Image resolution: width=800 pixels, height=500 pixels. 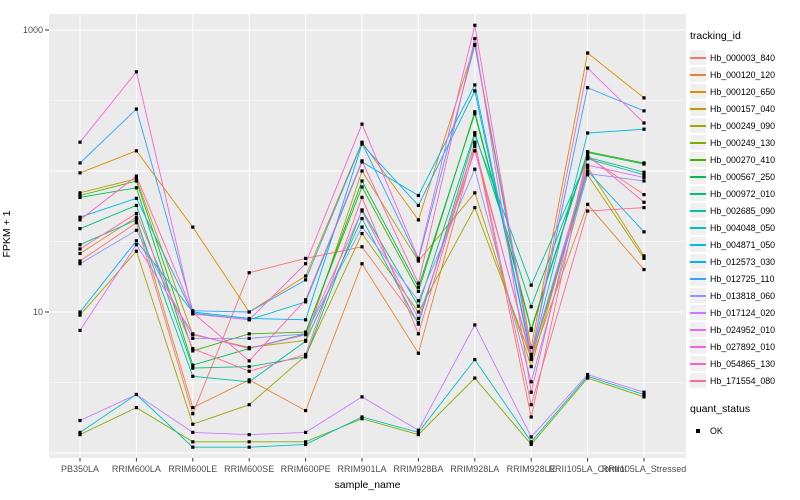 I want to click on y-axis-title: FPKM + 1, so click(x=7, y=234).